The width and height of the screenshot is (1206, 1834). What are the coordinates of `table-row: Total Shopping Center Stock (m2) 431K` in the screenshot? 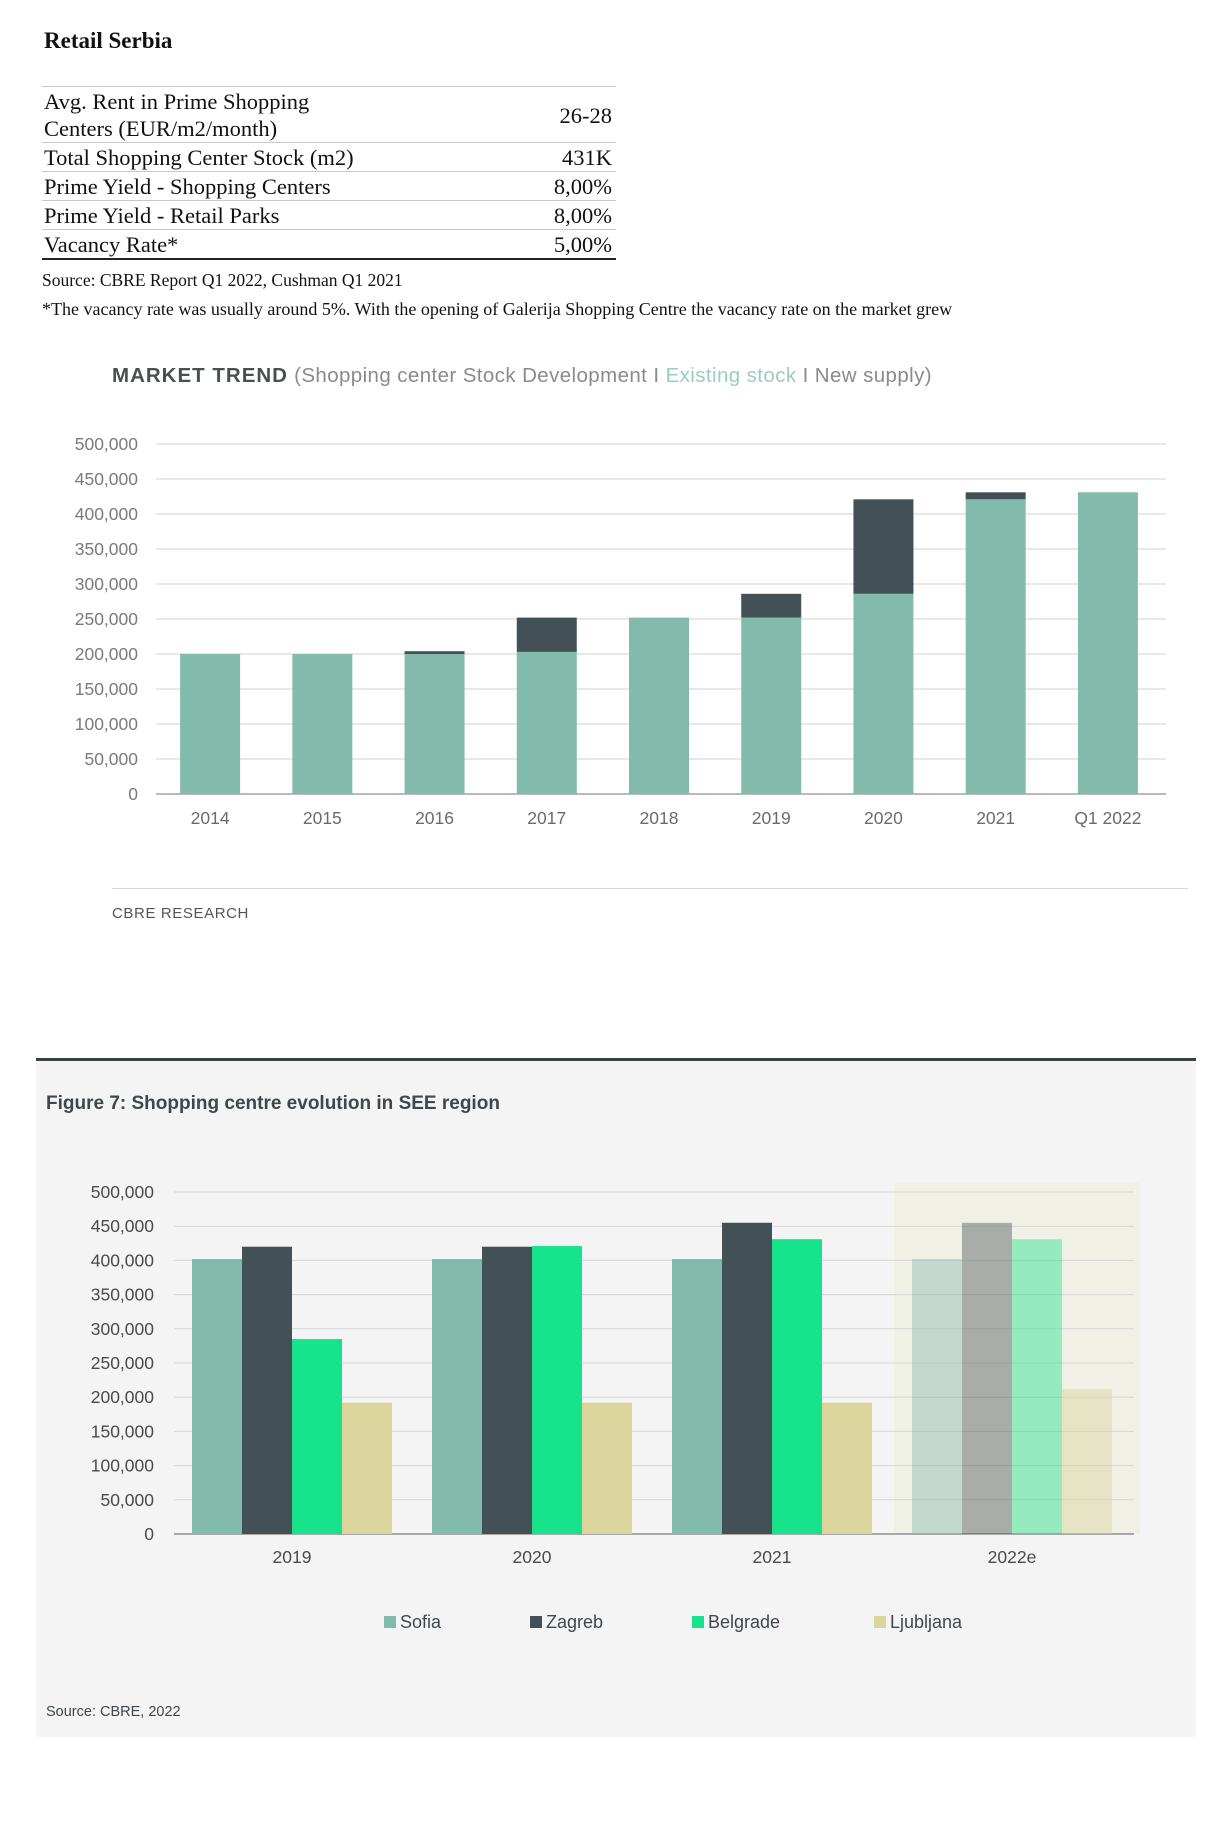 It's located at (329, 157).